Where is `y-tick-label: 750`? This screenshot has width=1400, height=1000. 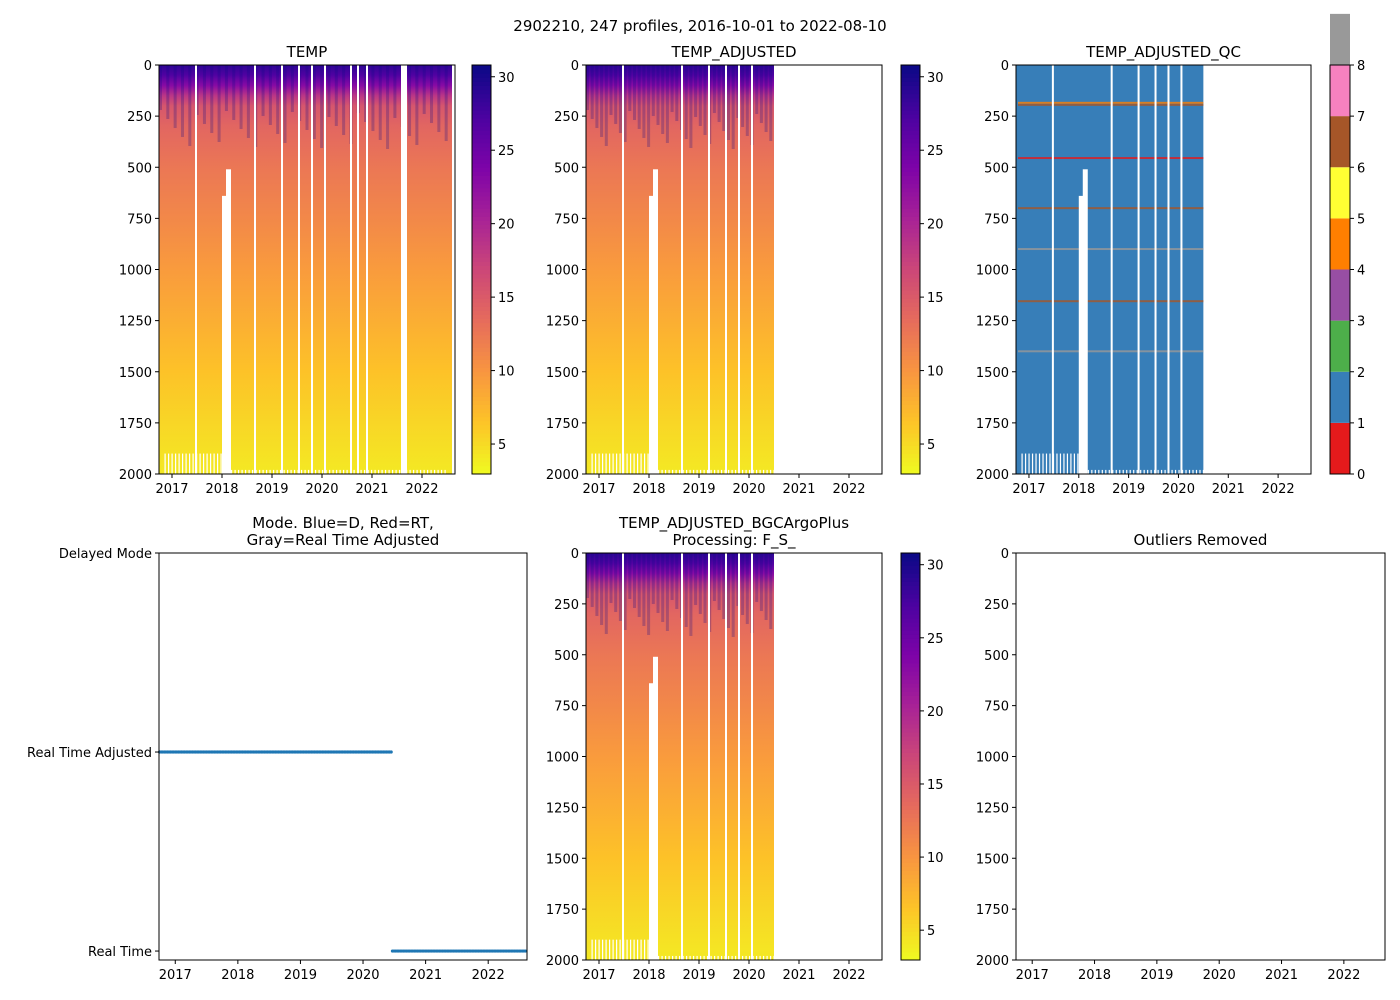 y-tick-label: 750 is located at coordinates (566, 219).